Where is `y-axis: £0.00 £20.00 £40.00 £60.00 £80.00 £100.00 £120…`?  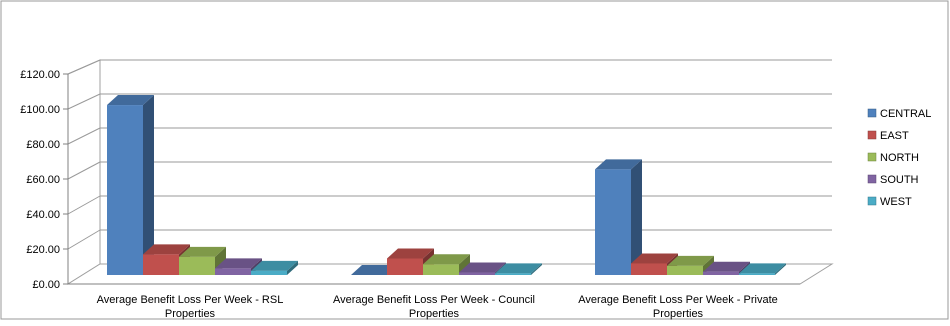 y-axis: £0.00 £20.00 £40.00 £60.00 £80.00 £100.00 £120… is located at coordinates (44, 180).